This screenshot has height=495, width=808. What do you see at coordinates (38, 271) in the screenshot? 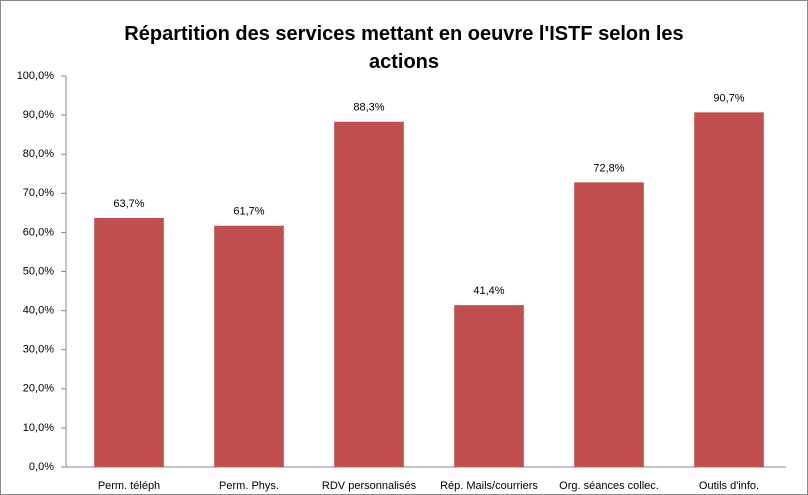
I see `y-tick-label: 50,0%` at bounding box center [38, 271].